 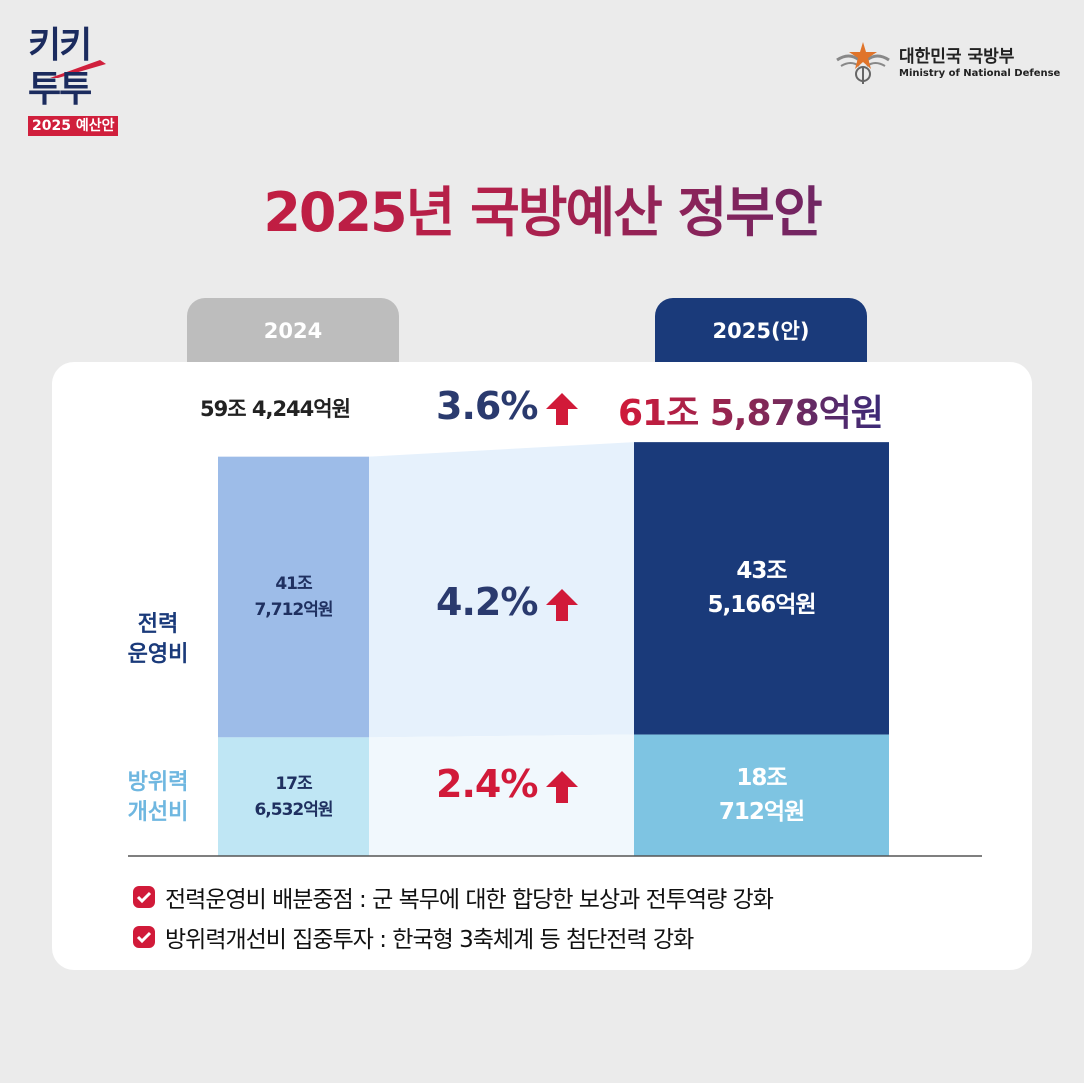 What do you see at coordinates (761, 812) in the screenshot?
I see `bar-label-line2: 712억원` at bounding box center [761, 812].